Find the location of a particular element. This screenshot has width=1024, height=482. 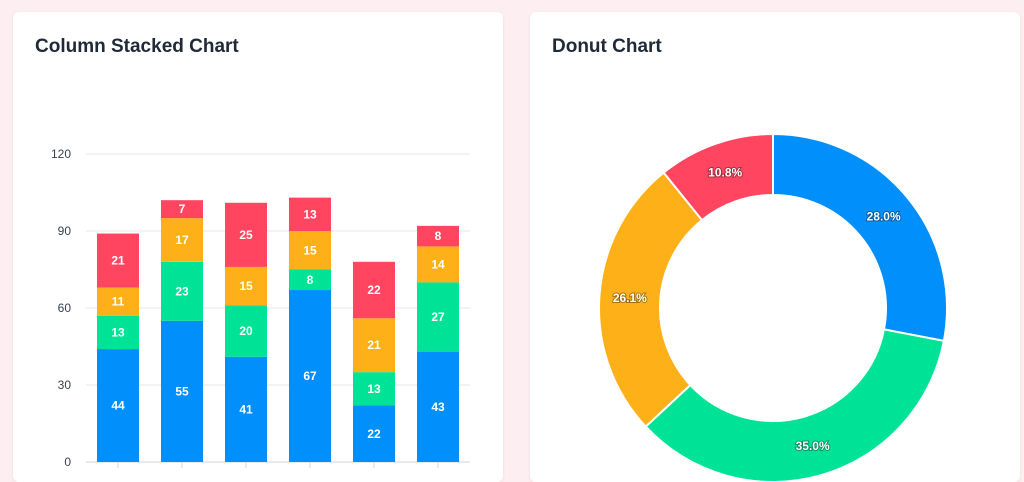

chart-title: Donut Chart is located at coordinates (607, 46).